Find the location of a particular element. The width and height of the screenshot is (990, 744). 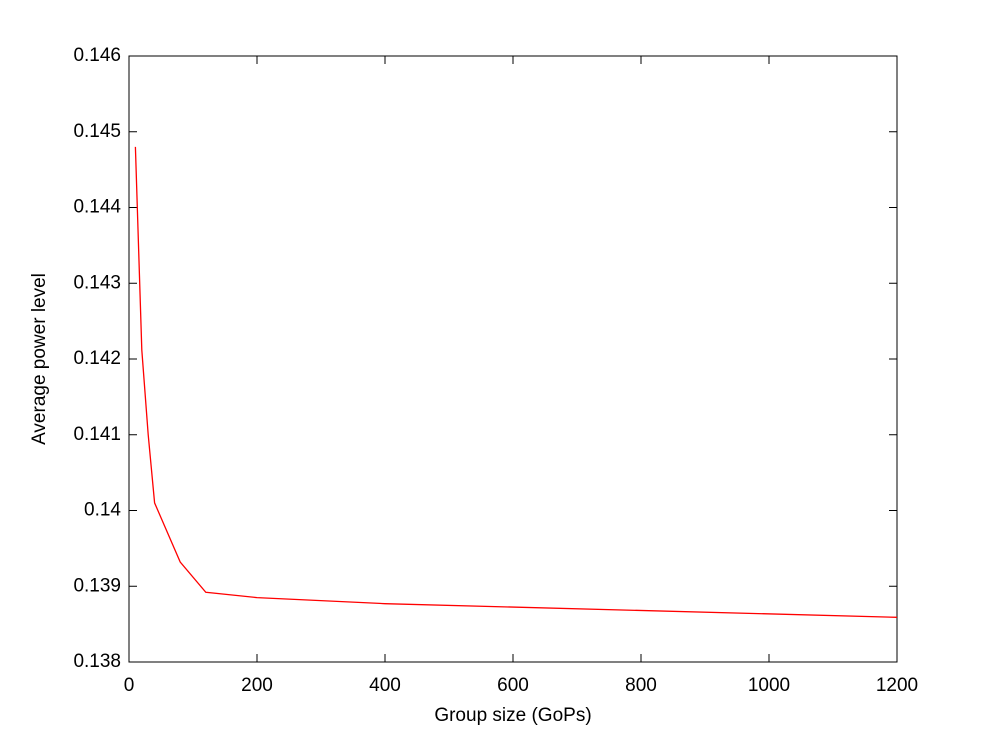

x-tick-label: 1200 is located at coordinates (897, 685).